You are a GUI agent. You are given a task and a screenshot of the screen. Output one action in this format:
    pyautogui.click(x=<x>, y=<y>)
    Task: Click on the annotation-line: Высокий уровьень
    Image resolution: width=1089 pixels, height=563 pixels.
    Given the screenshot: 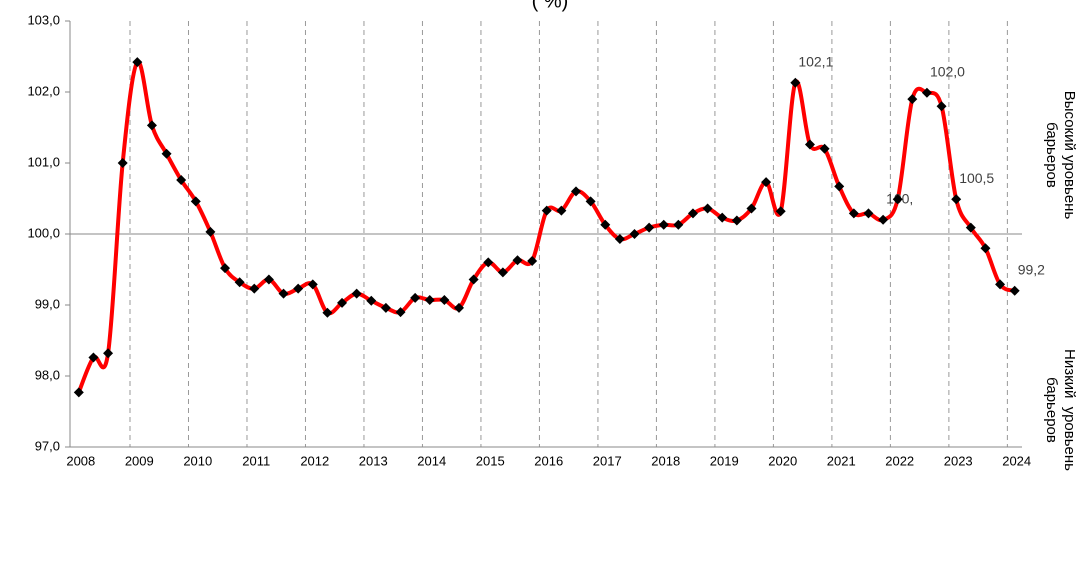 What is the action you would take?
    pyautogui.click(x=1069, y=155)
    